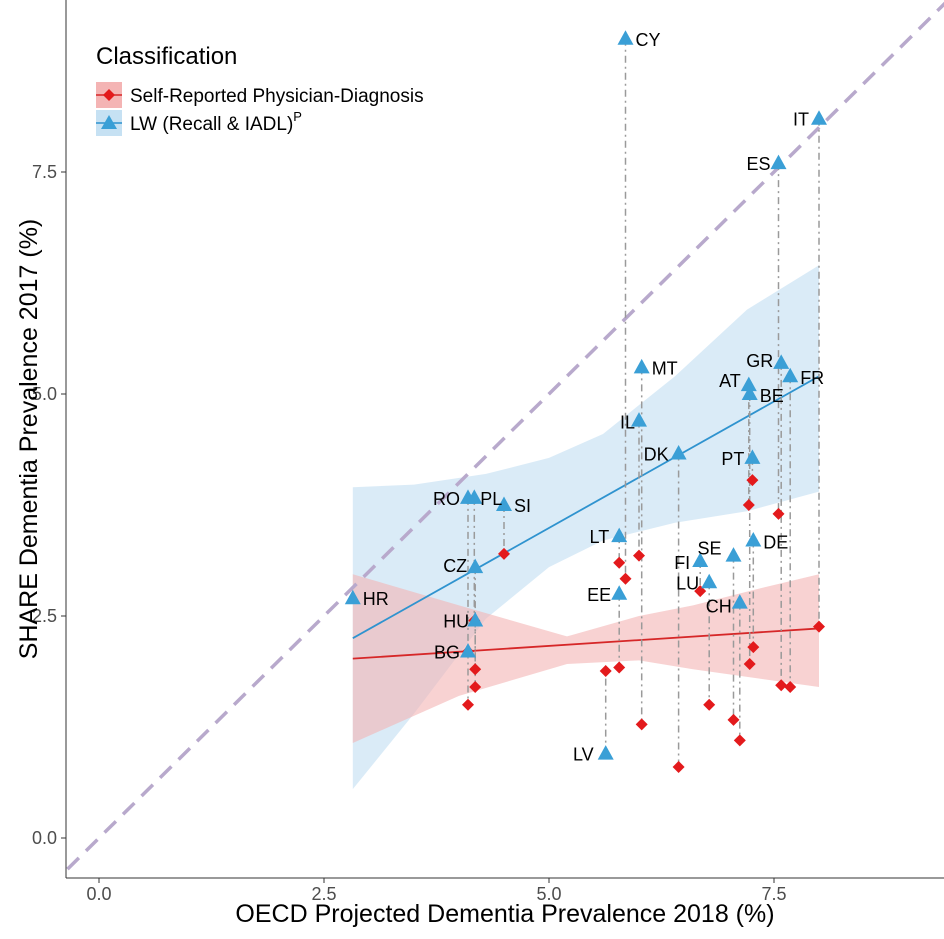 The image size is (944, 939). I want to click on legend-label-lw-superscript: P, so click(297, 116).